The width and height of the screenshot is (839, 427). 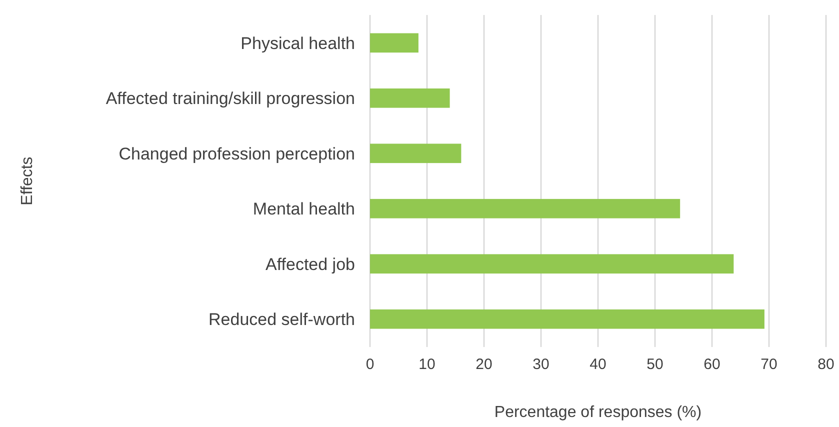 What do you see at coordinates (769, 364) in the screenshot?
I see `x-tick-label: 70` at bounding box center [769, 364].